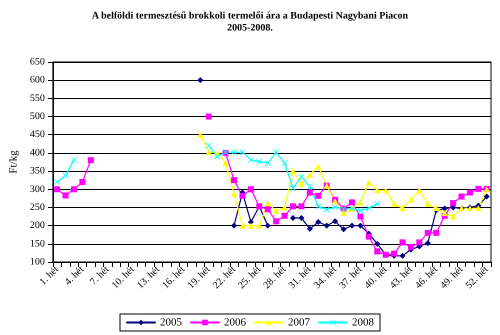 The width and height of the screenshot is (500, 335). Describe the element at coordinates (37, 134) in the screenshot. I see `y-tick-label: 450` at that location.